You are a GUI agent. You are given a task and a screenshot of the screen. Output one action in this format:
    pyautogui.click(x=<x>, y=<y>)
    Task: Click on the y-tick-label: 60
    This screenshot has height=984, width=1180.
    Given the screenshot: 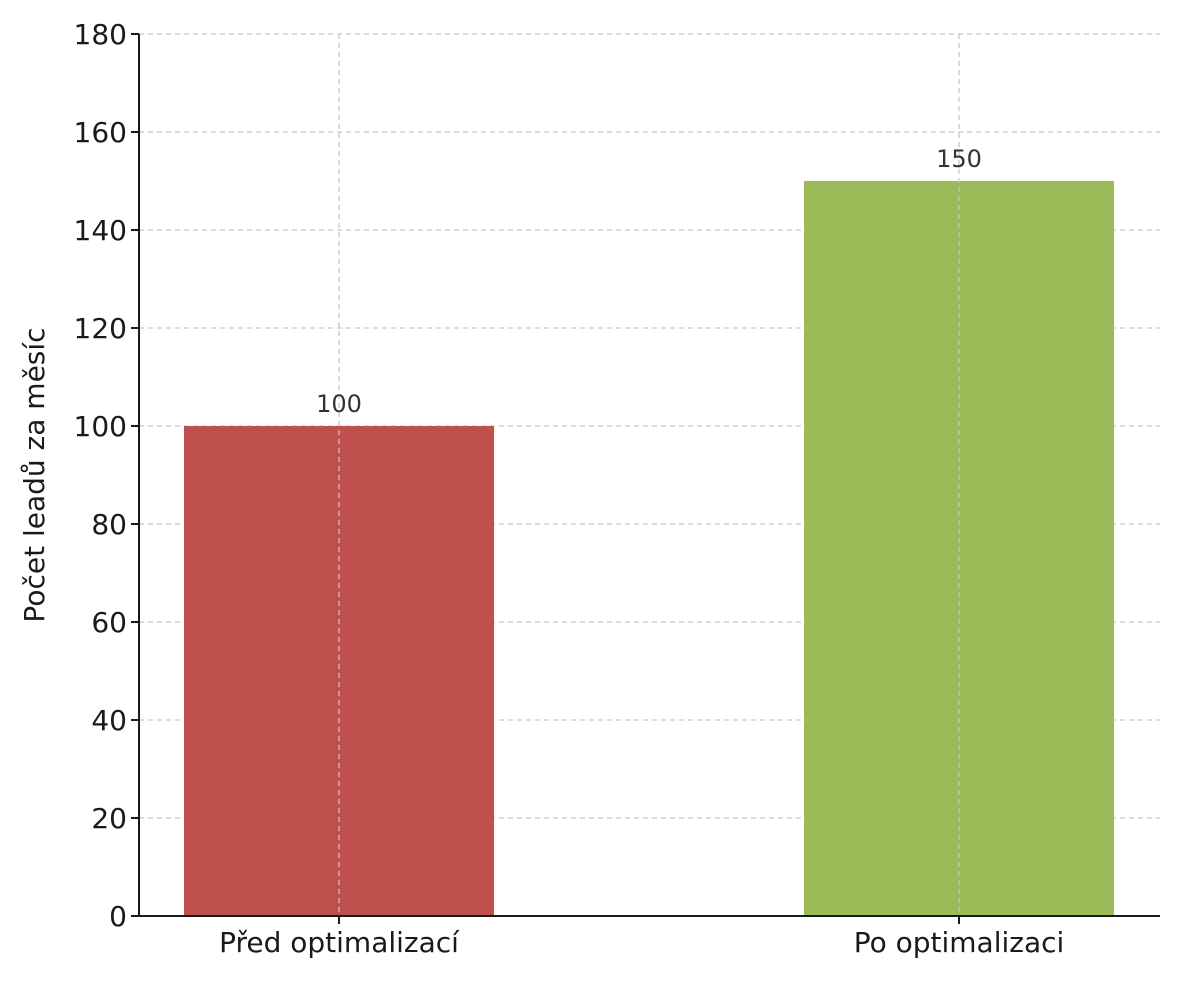 What is the action you would take?
    pyautogui.click(x=109, y=622)
    